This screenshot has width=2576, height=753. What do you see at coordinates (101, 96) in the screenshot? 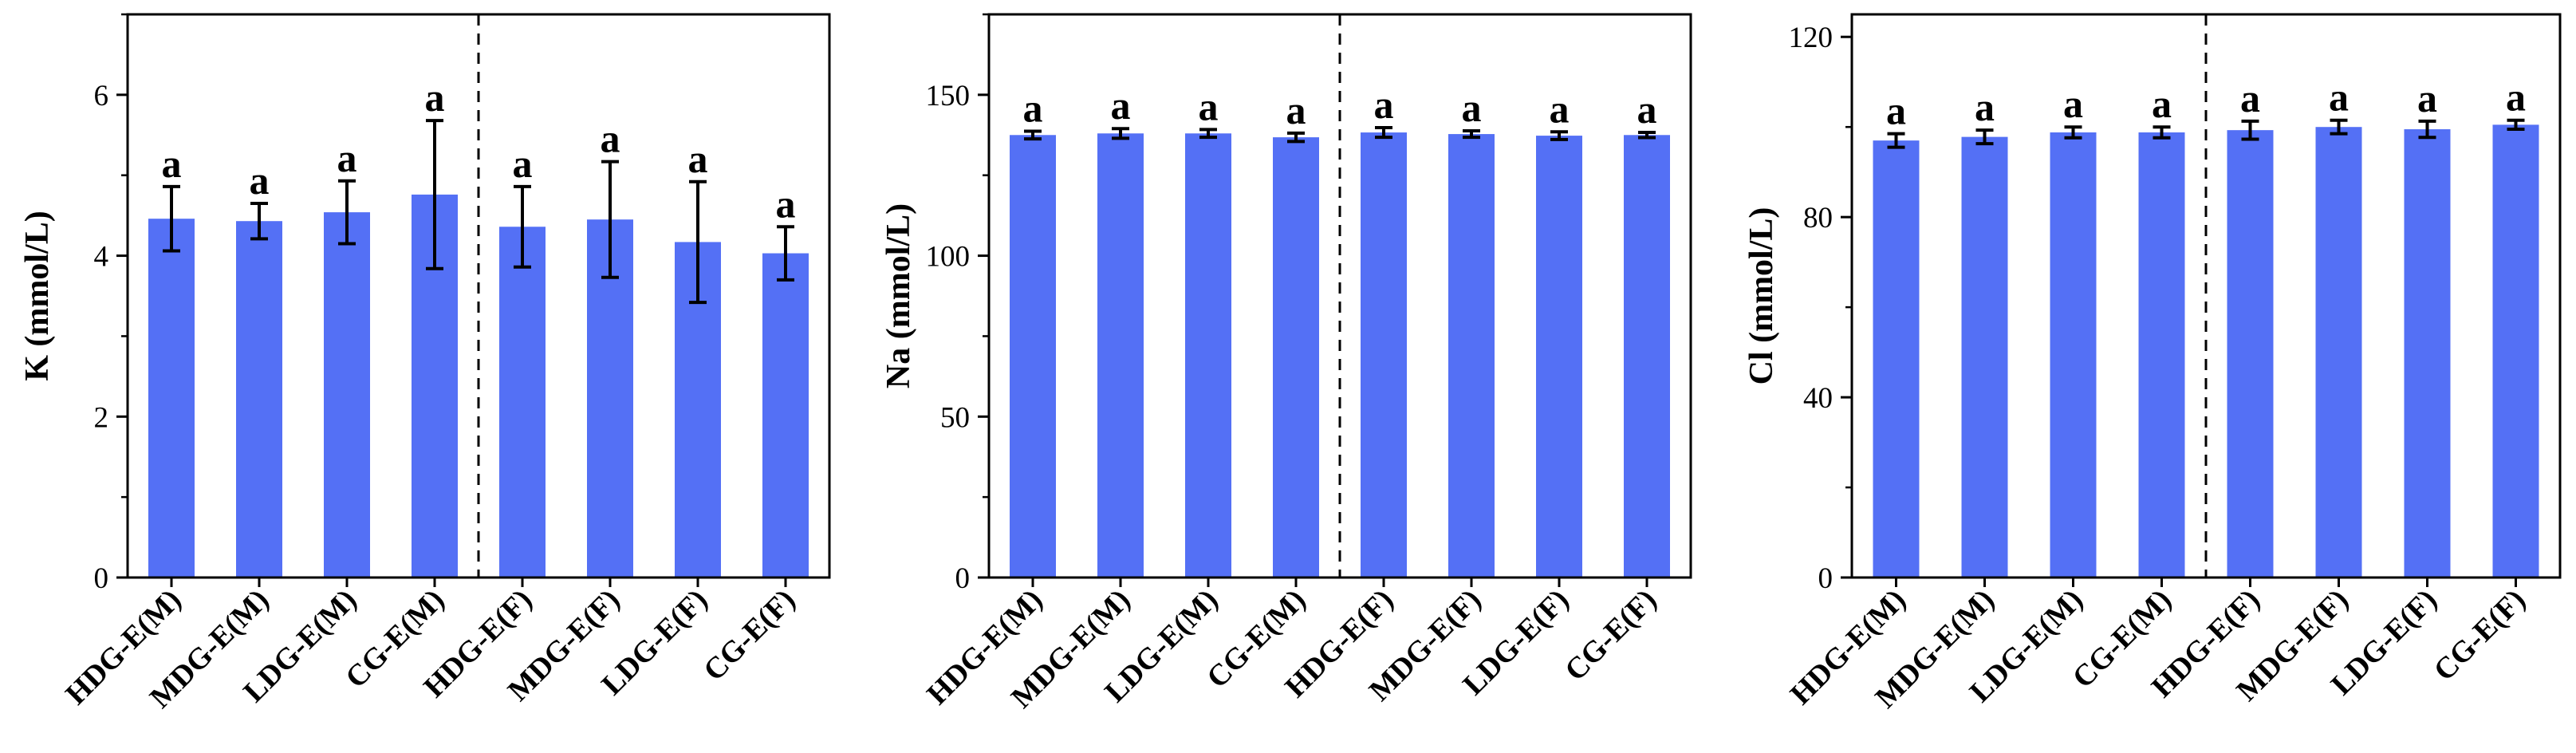
I see `y-tick-label: 6` at bounding box center [101, 96].